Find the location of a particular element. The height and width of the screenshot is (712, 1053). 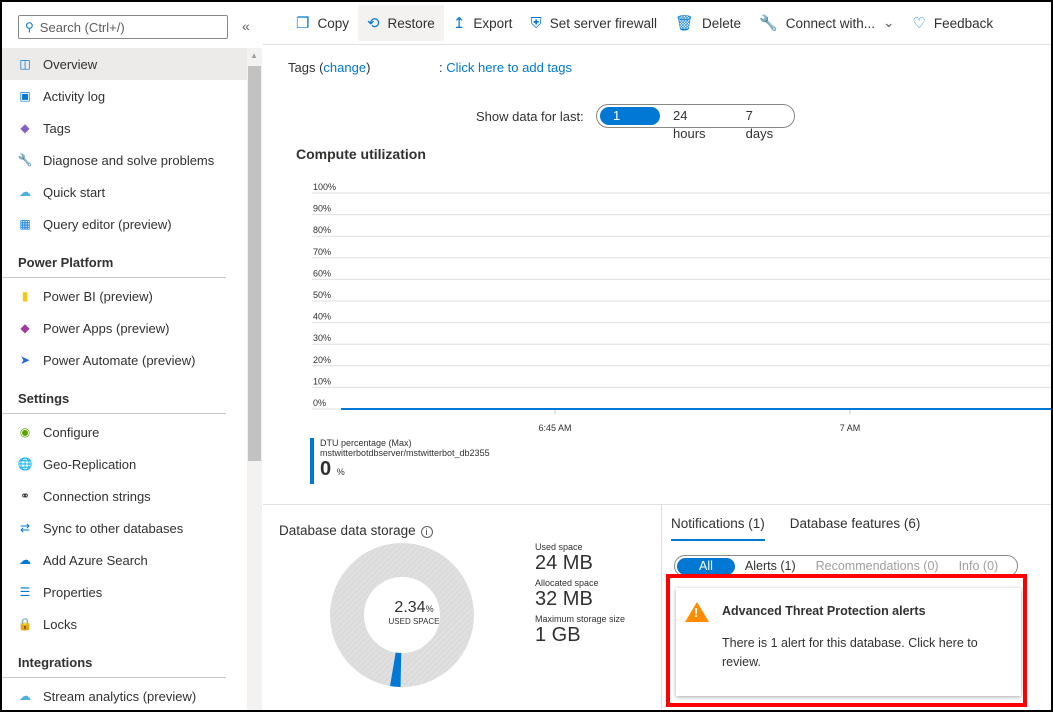

sidebar-item-geo-replication: 🌐 Geo-Replication is located at coordinates (124, 464).